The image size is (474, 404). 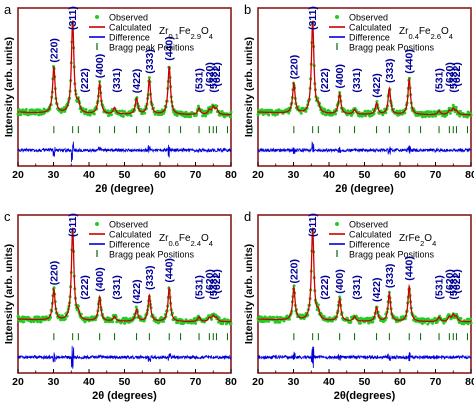 I want to click on formula-title: Zr0.4Fe2.6O4, so click(x=426, y=33).